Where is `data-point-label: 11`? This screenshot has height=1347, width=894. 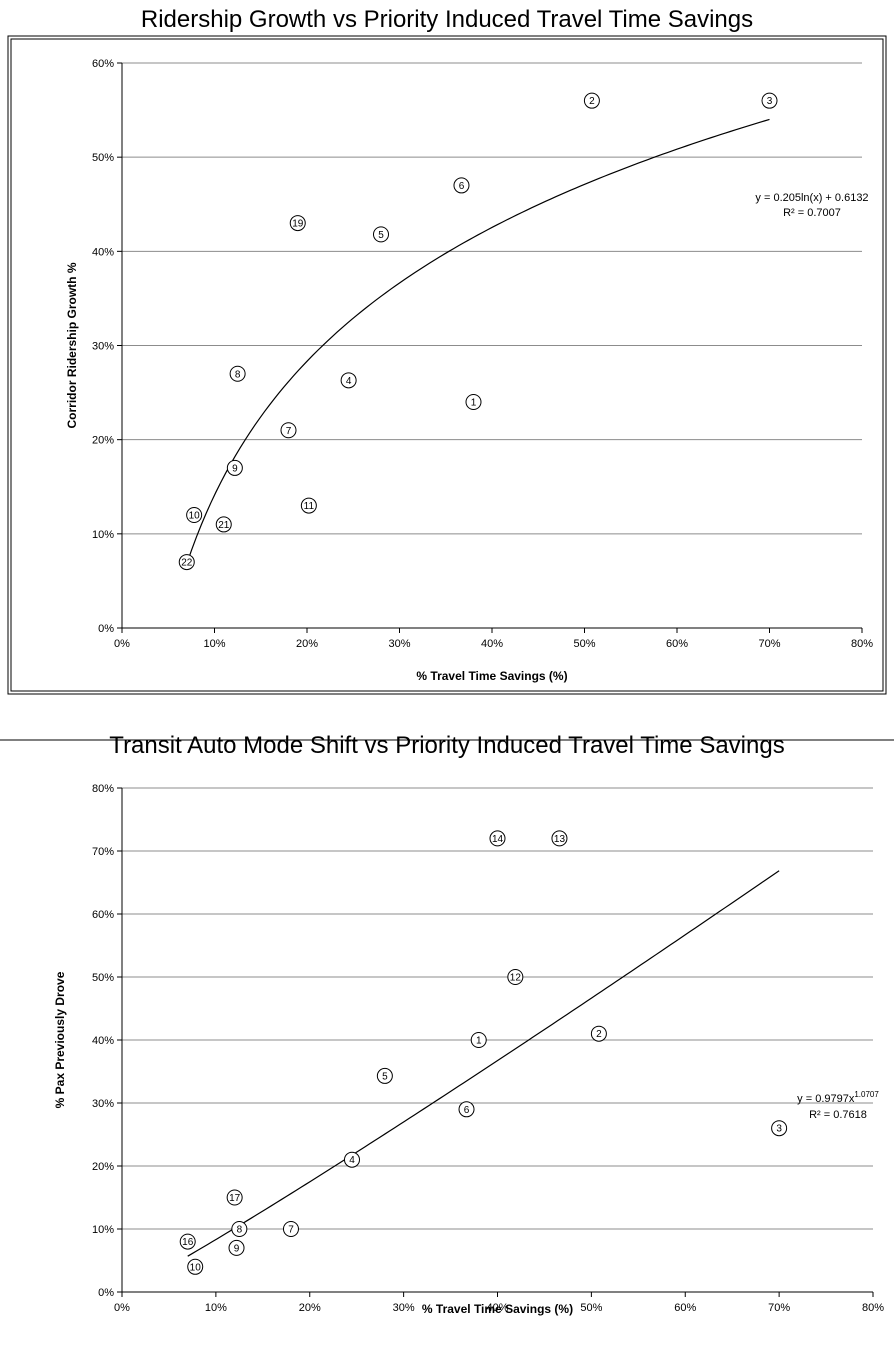
data-point-label: 11 is located at coordinates (309, 506).